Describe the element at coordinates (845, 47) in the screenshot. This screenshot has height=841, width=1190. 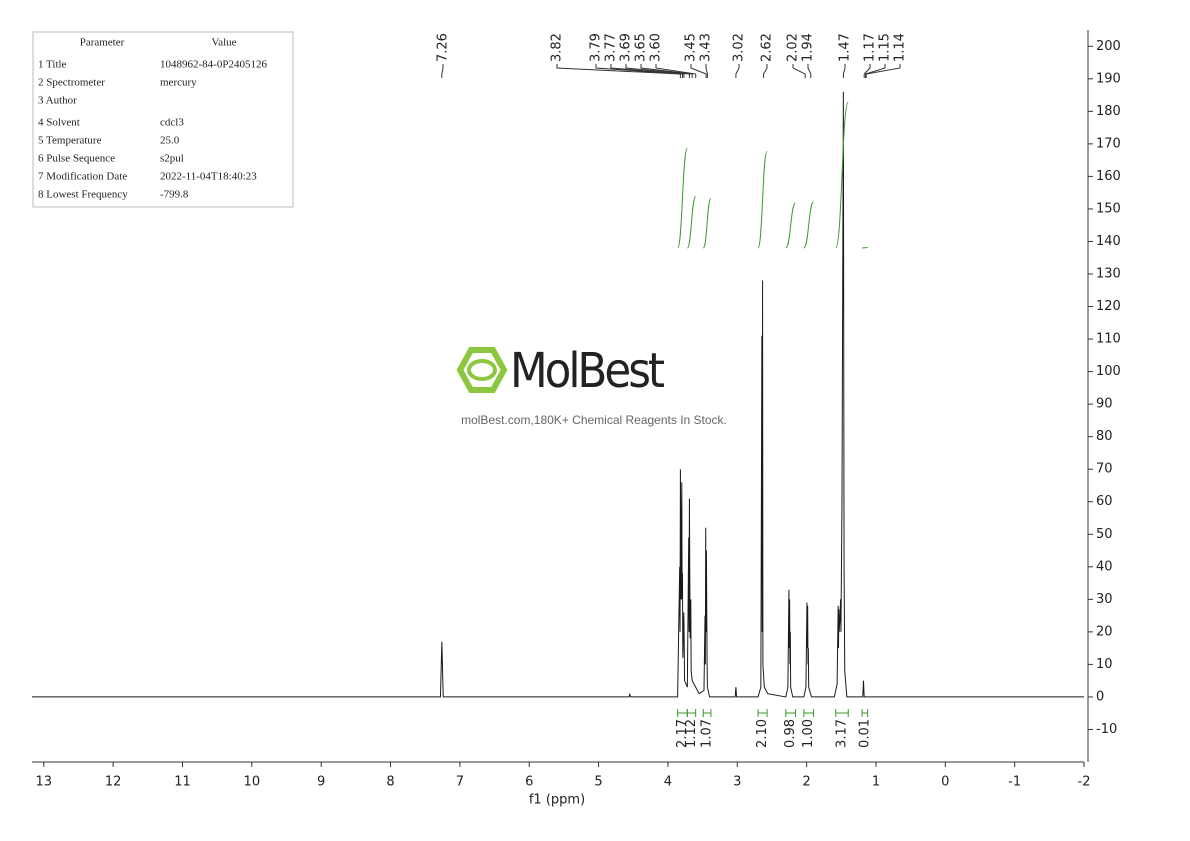
I see `peak-label: 1.47` at that location.